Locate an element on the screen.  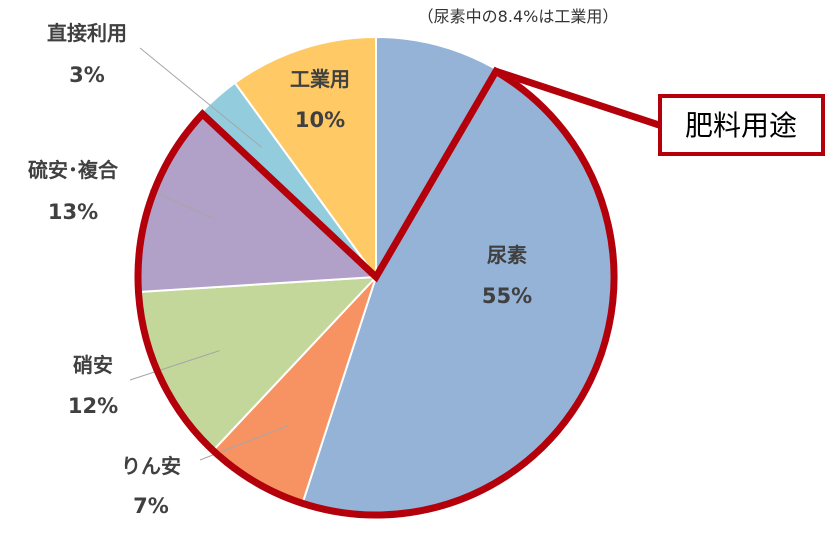
slice-label-urea: 尿素 55% is located at coordinates (507, 275).